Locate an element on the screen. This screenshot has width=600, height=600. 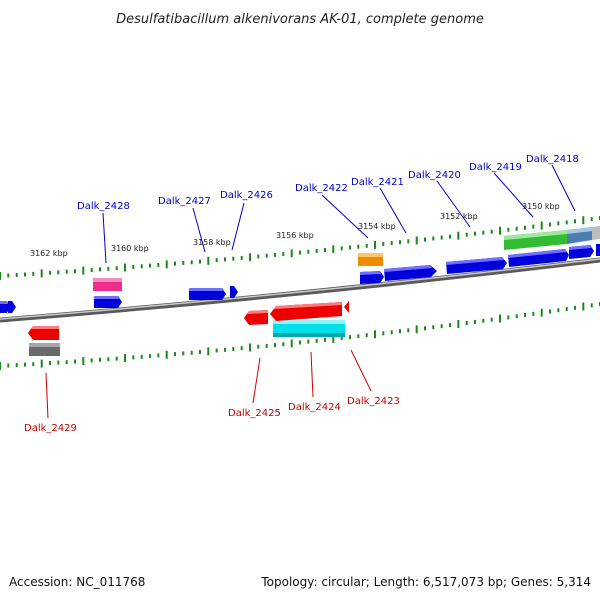
gene-label-dalk-2419: Dalk_2419 is located at coordinates (495, 167).